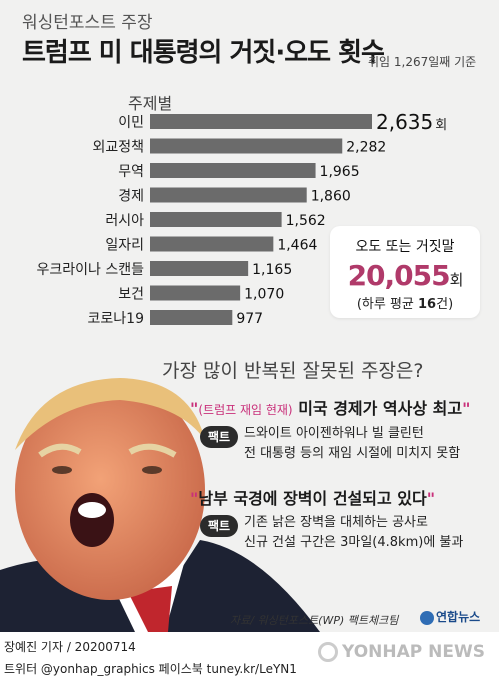 The width and height of the screenshot is (499, 680). I want to click on social-links: 트위터 @yonhap_graphics 페이스북 tuney.kr/LeYN1, so click(150, 669).